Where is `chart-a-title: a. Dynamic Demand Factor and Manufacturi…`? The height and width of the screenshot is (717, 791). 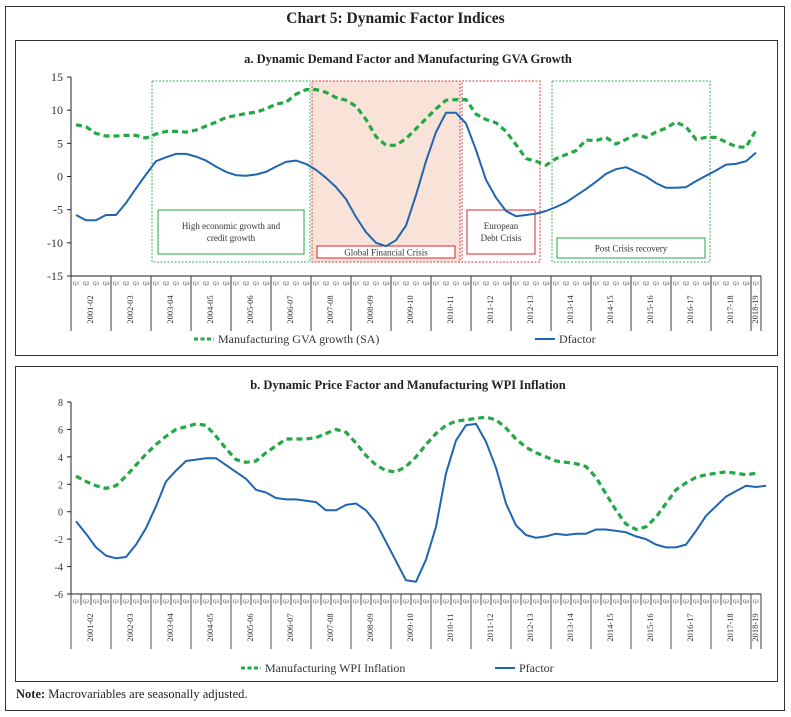 chart-a-title: a. Dynamic Demand Factor and Manufacturi… is located at coordinates (408, 59).